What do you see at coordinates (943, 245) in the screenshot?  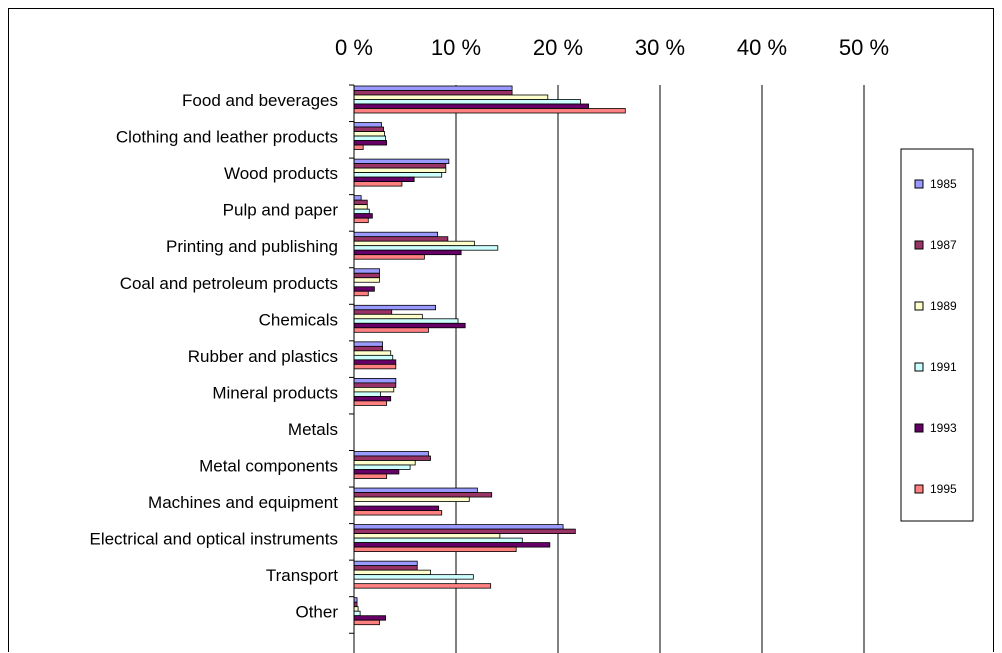 I see `legend-label: 1987` at bounding box center [943, 245].